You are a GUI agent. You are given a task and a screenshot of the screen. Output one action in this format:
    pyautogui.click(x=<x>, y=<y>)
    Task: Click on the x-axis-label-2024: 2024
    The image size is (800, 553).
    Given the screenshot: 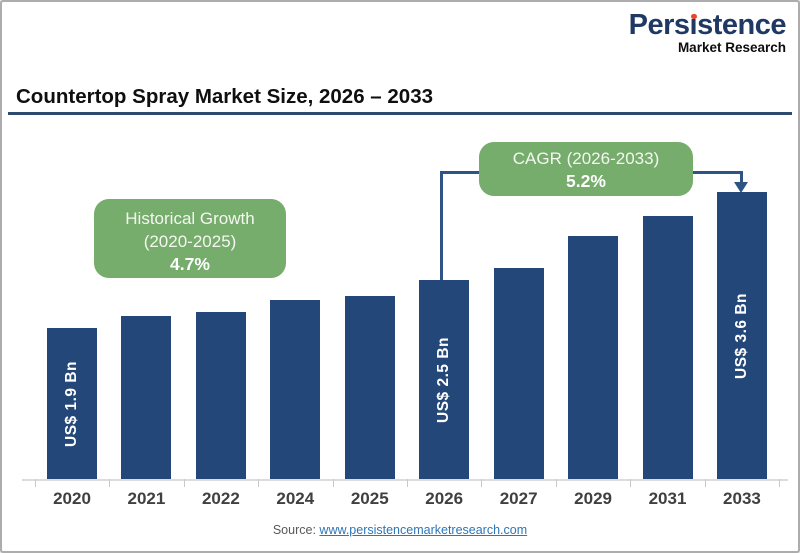 What is the action you would take?
    pyautogui.click(x=295, y=498)
    